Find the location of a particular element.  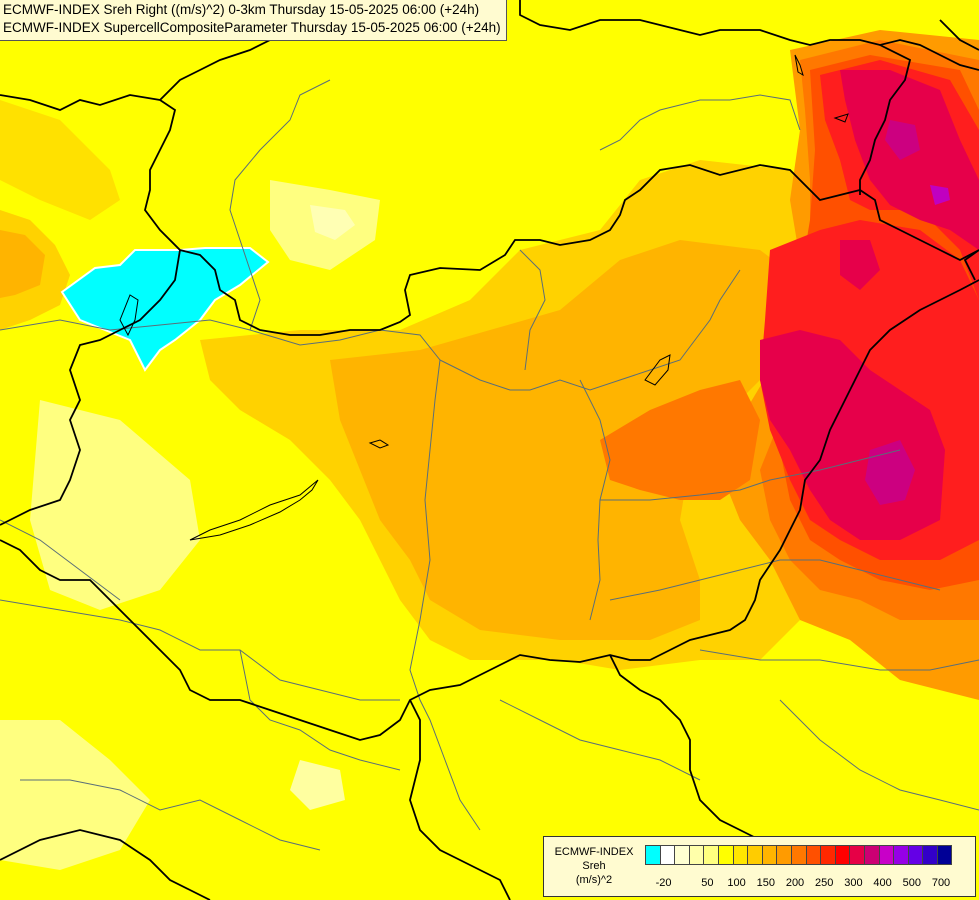

east-magenta-spot is located at coordinates (890, 472).